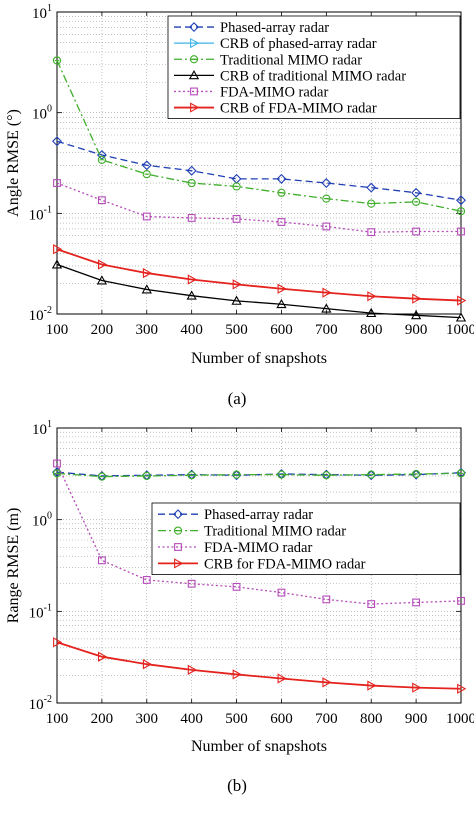  What do you see at coordinates (237, 398) in the screenshot?
I see `panel-label: (a)` at bounding box center [237, 398].